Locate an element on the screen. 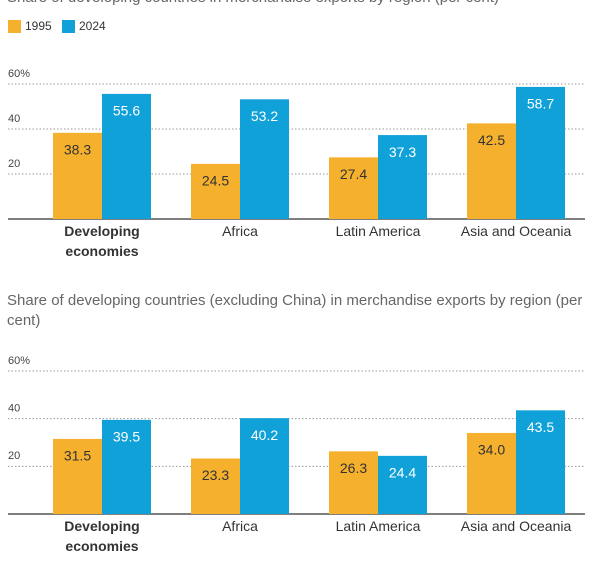  value-label: 27.4 is located at coordinates (353, 174).